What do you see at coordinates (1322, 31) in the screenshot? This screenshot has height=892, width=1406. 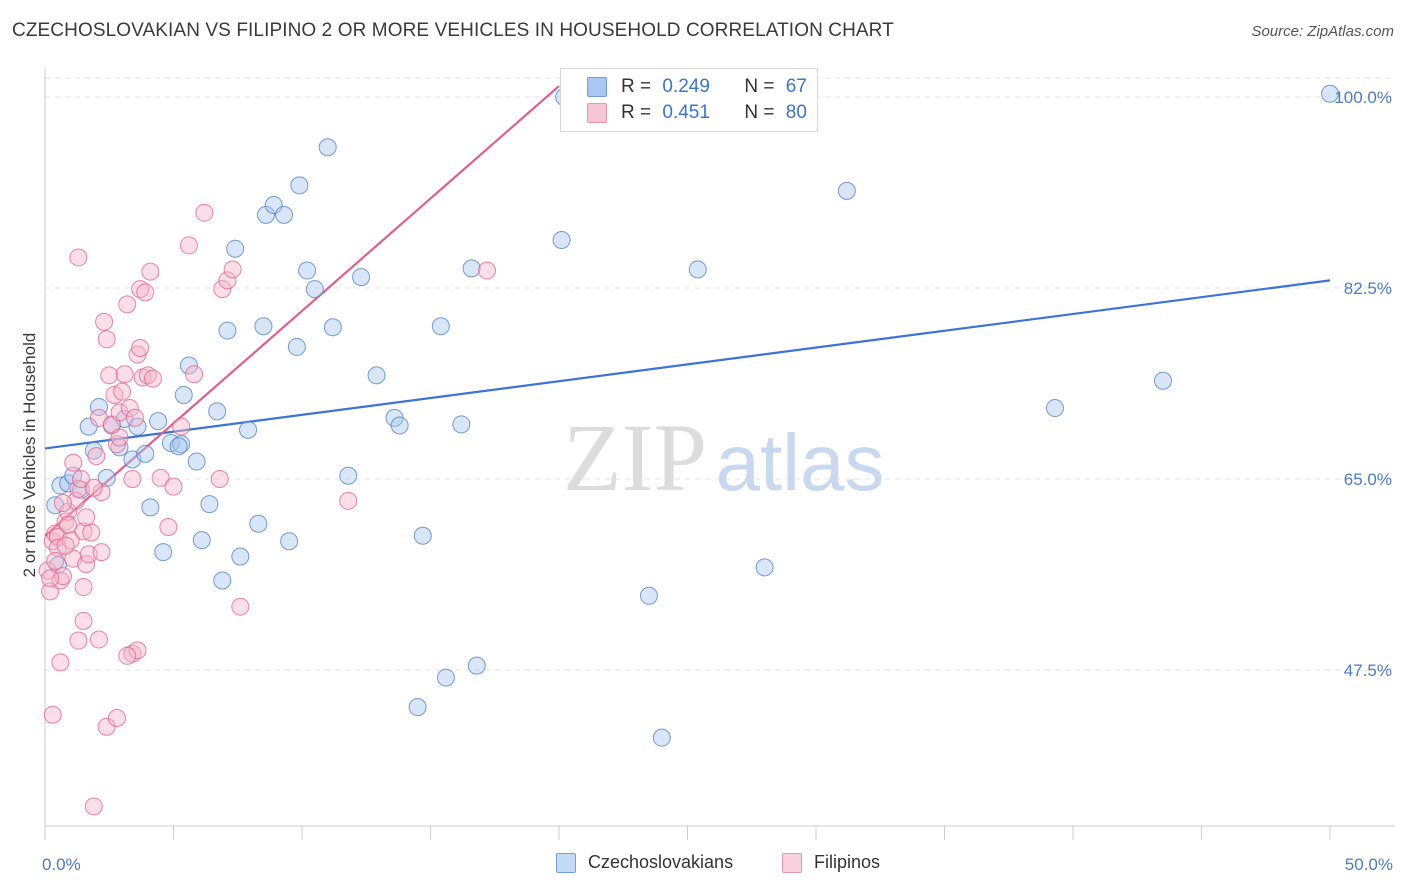 I see `chart-source: Source: ZipAtlas.com` at bounding box center [1322, 31].